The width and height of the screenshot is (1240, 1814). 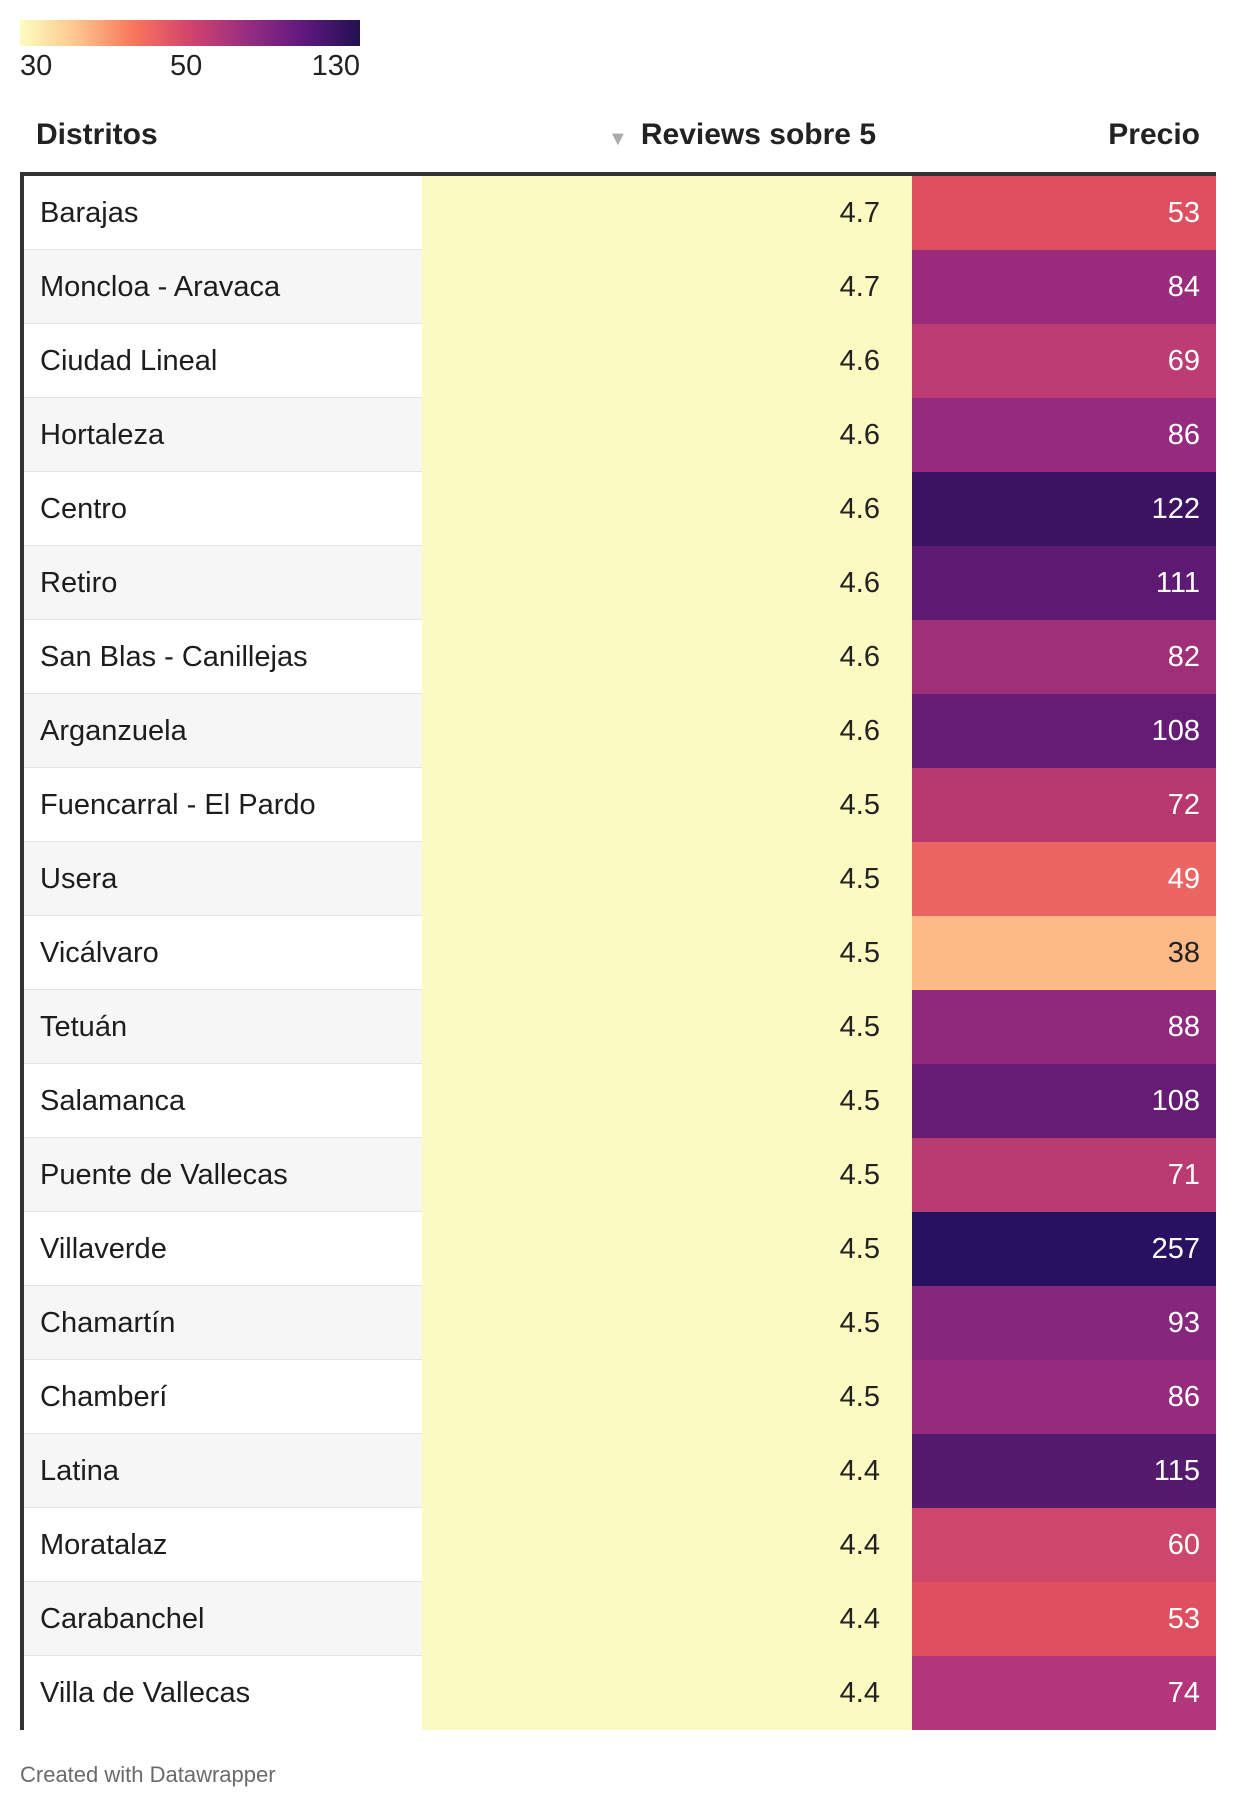 What do you see at coordinates (104, 1397) in the screenshot?
I see `cell-district: Chamberí` at bounding box center [104, 1397].